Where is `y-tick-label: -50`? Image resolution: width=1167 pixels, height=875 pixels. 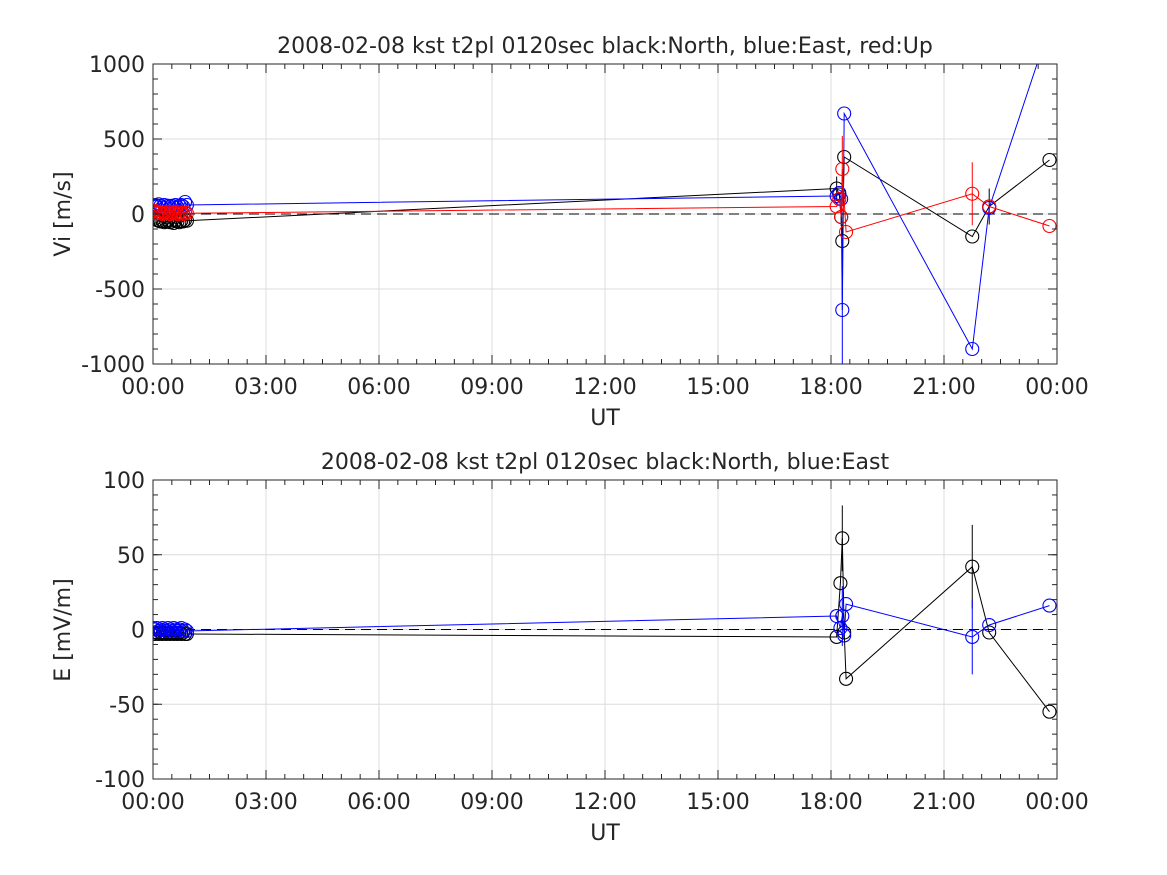
y-tick-label: -50 is located at coordinates (127, 705).